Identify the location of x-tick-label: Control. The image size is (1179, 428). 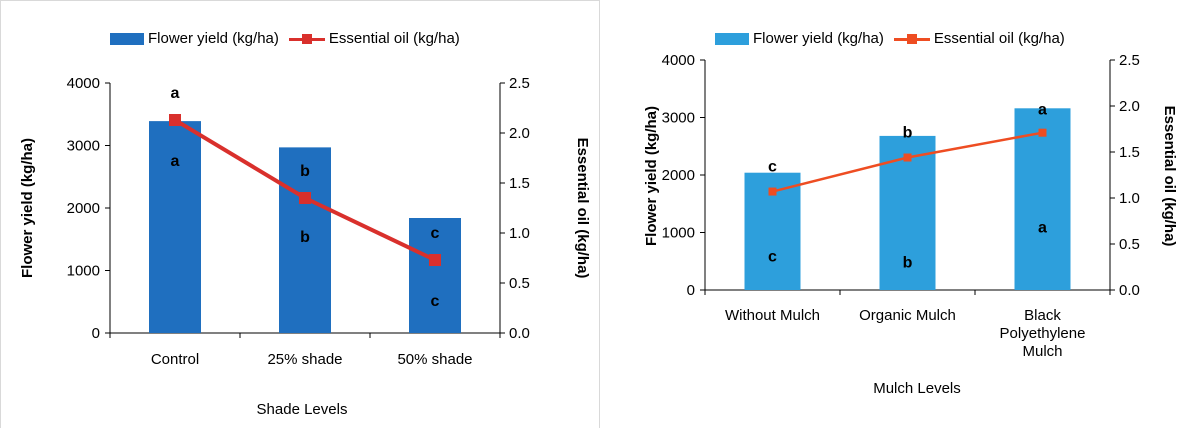
(175, 359).